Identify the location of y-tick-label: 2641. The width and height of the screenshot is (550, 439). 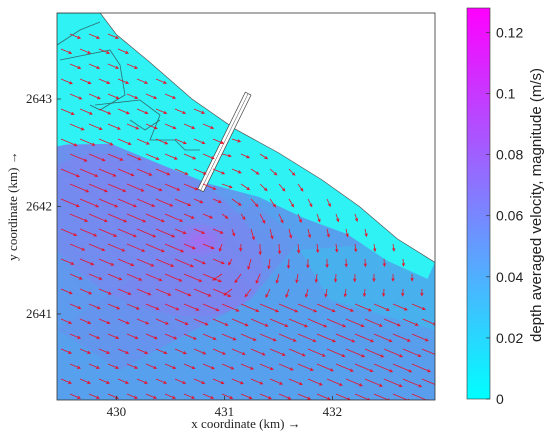
(39, 313).